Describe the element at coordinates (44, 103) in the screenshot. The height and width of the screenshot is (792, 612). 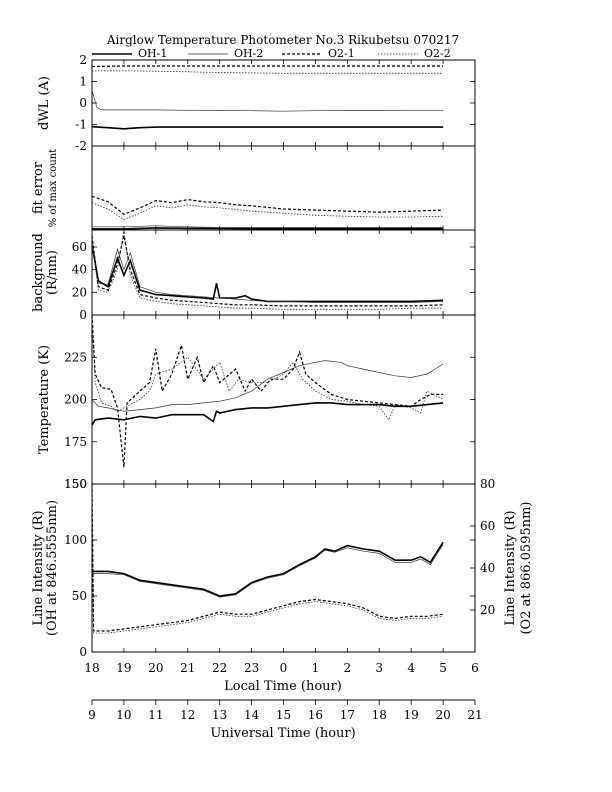
I see `y-axis-label-dwl: dWL (A)` at that location.